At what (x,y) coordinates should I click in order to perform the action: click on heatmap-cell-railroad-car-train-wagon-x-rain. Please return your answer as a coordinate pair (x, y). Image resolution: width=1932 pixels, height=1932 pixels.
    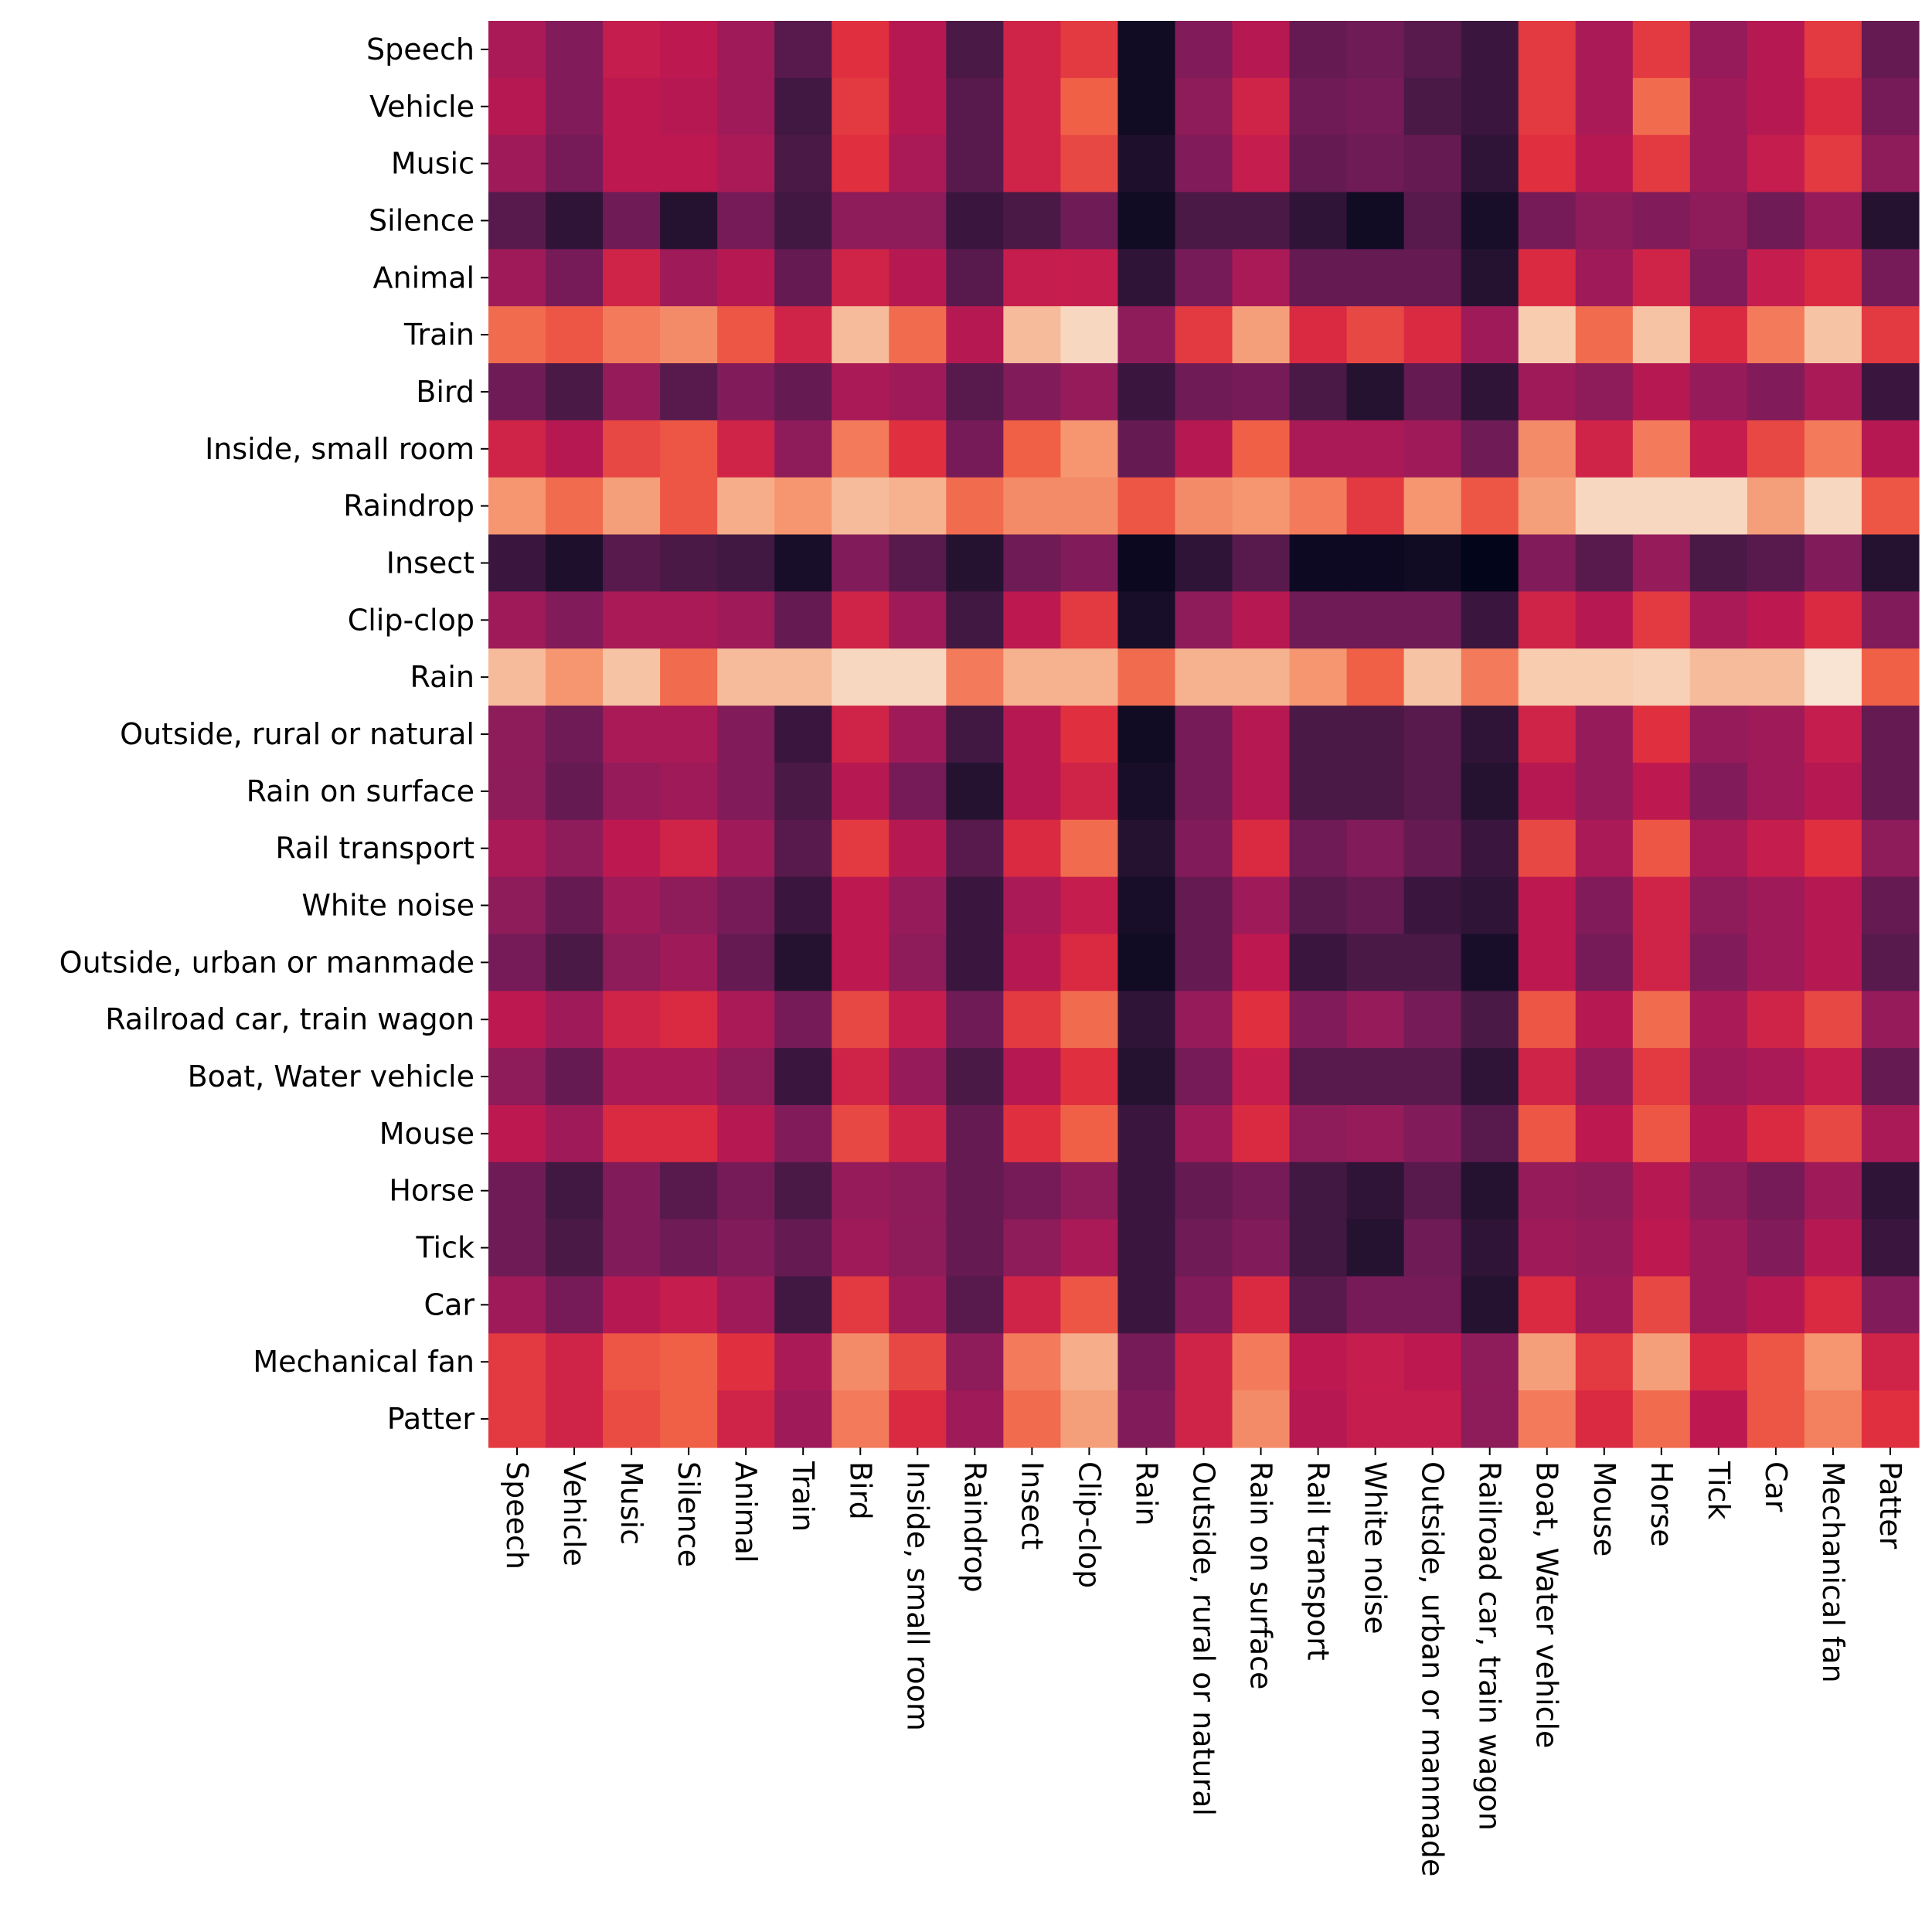
    Looking at the image, I should click on (1147, 1020).